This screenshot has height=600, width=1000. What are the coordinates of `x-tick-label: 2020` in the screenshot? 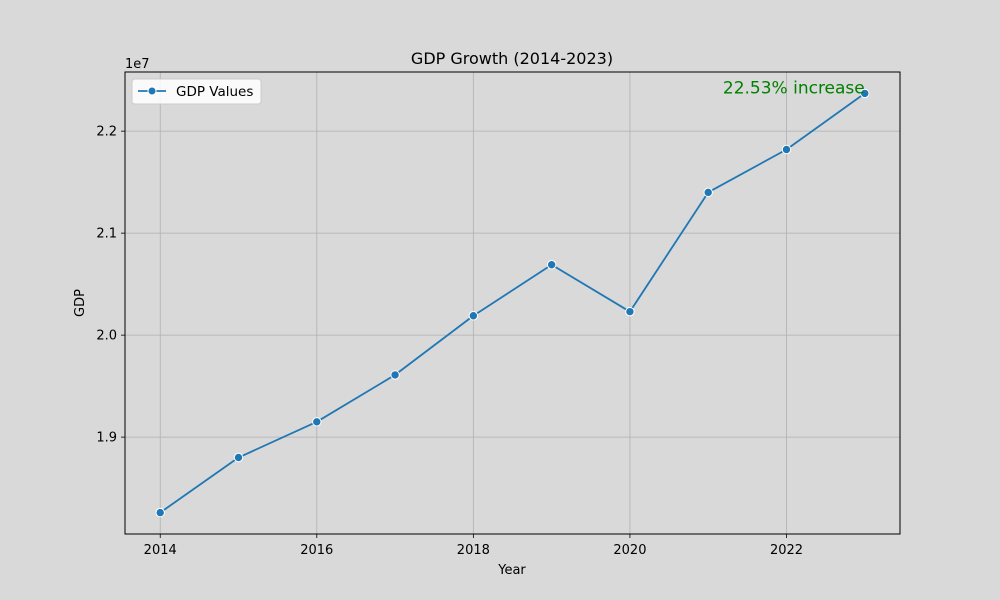 It's located at (629, 550).